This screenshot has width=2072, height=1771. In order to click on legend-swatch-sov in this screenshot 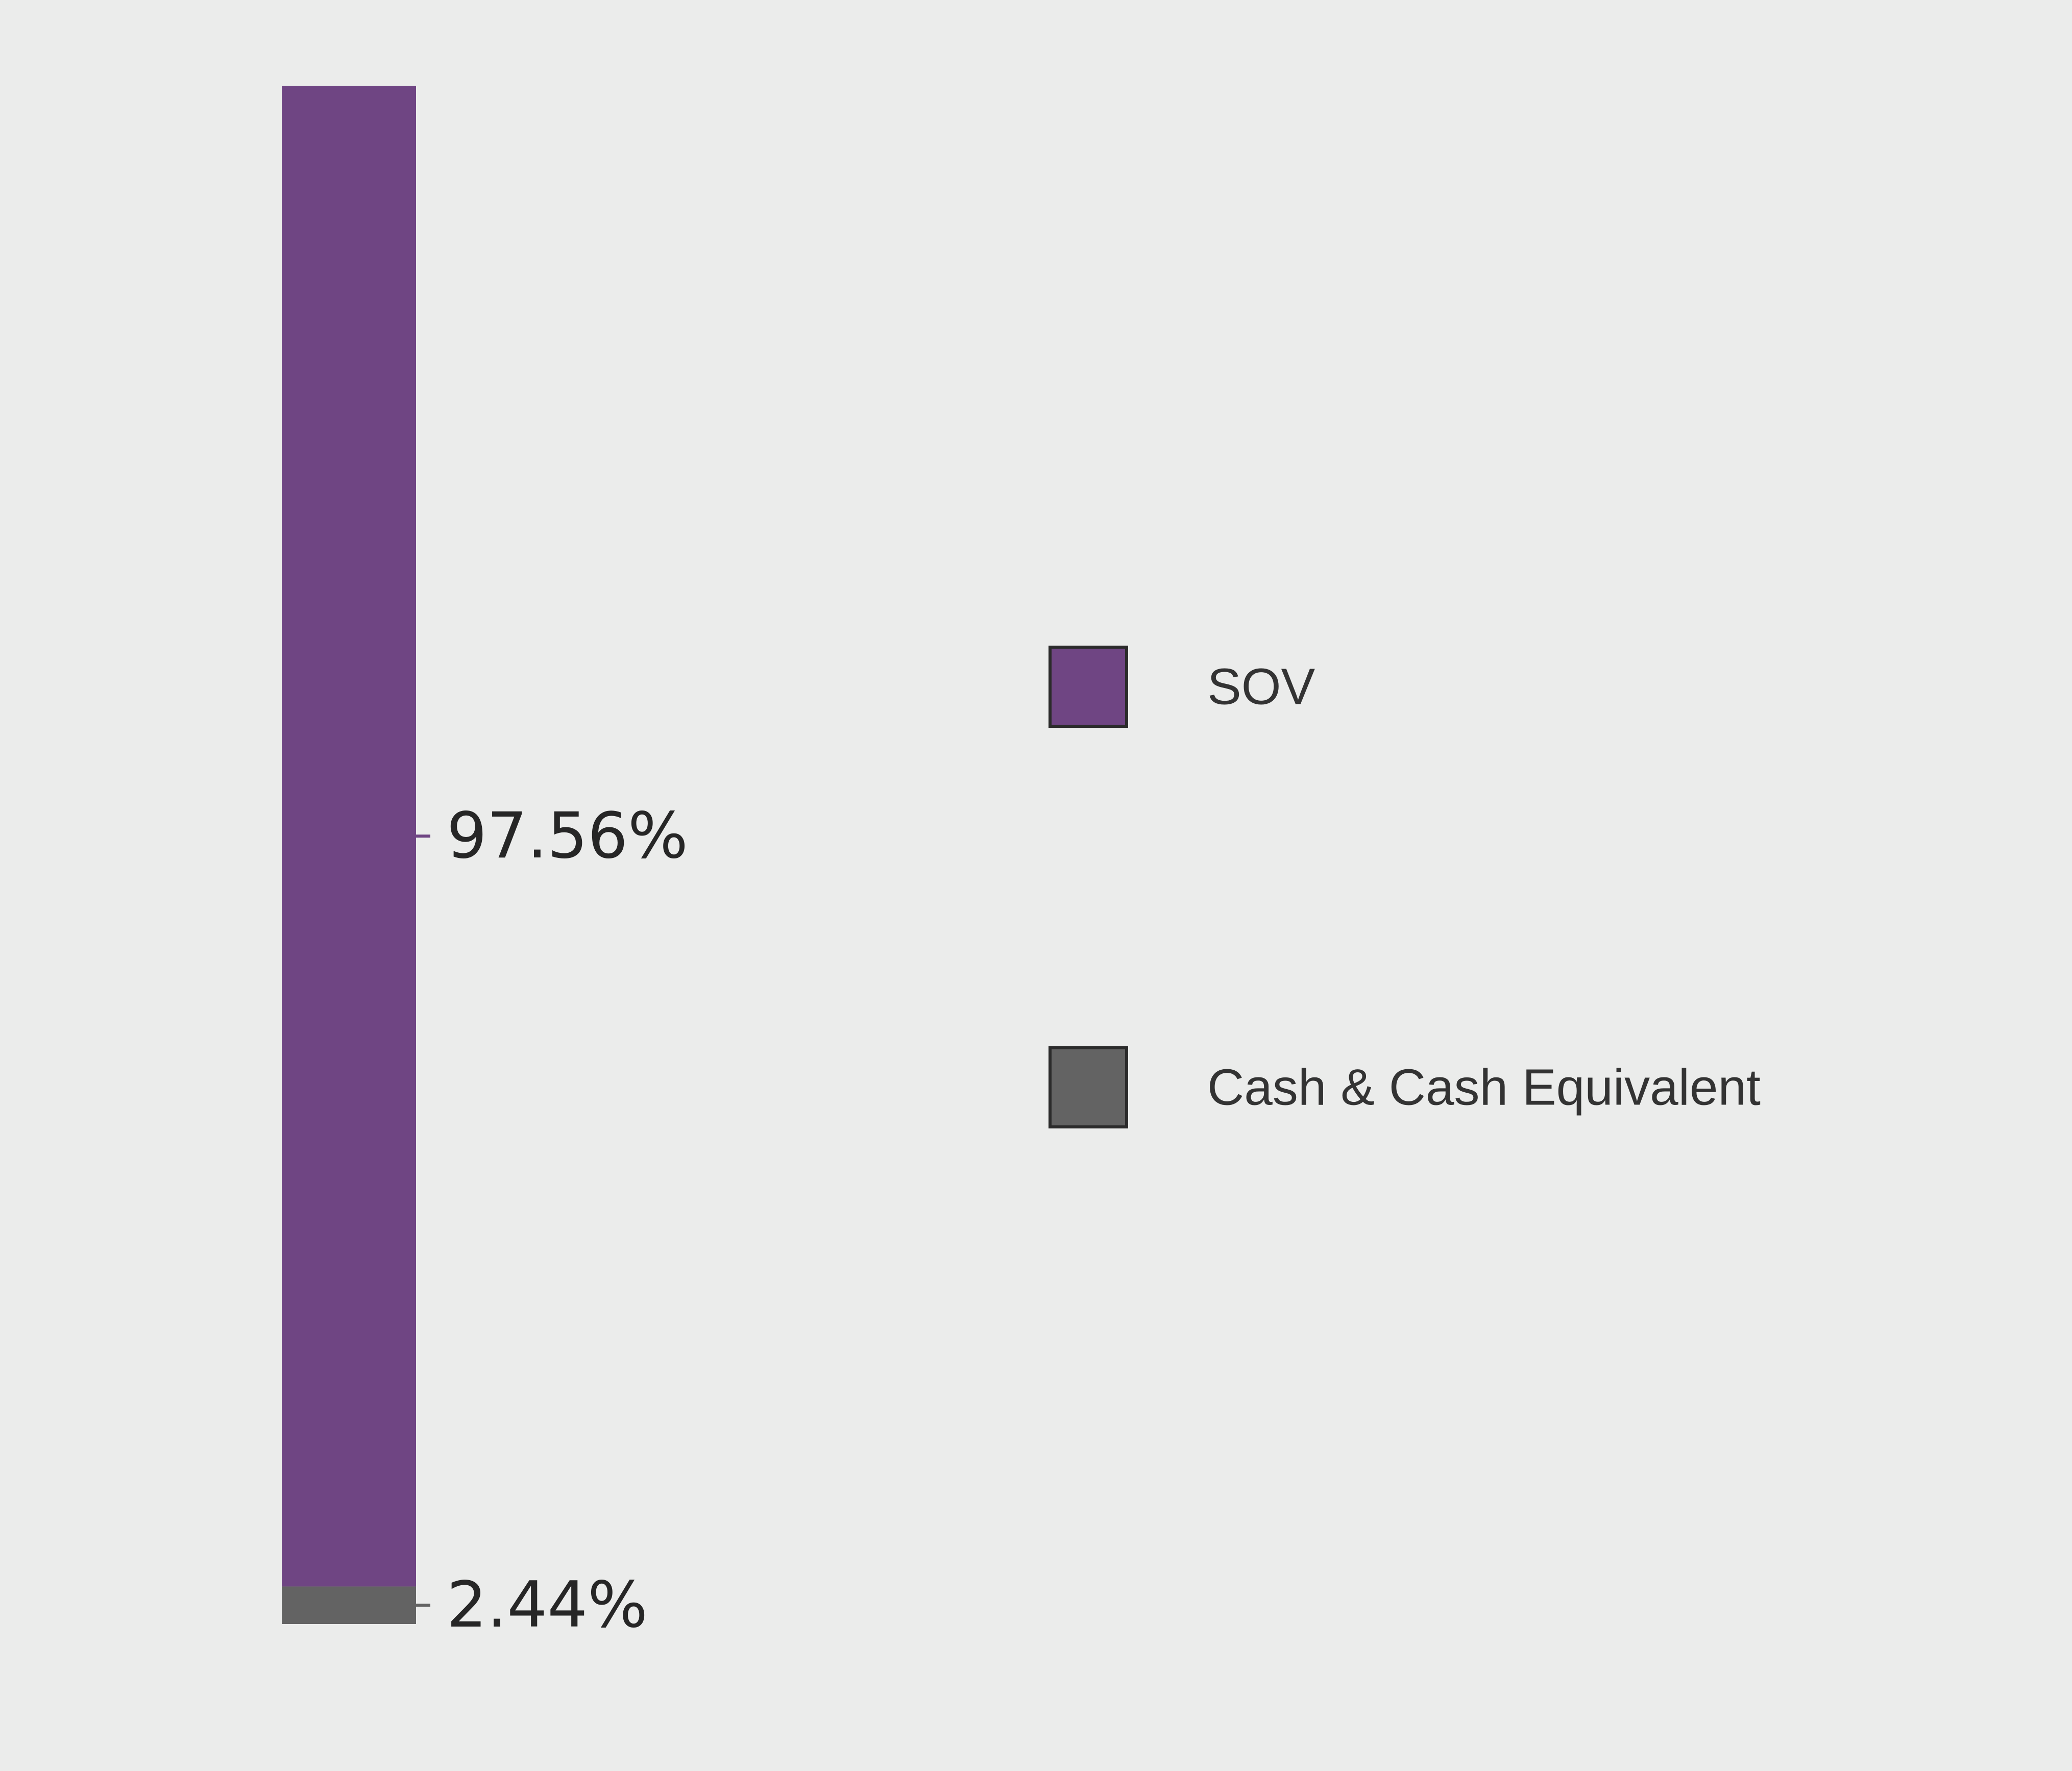, I will do `click(1088, 687)`.